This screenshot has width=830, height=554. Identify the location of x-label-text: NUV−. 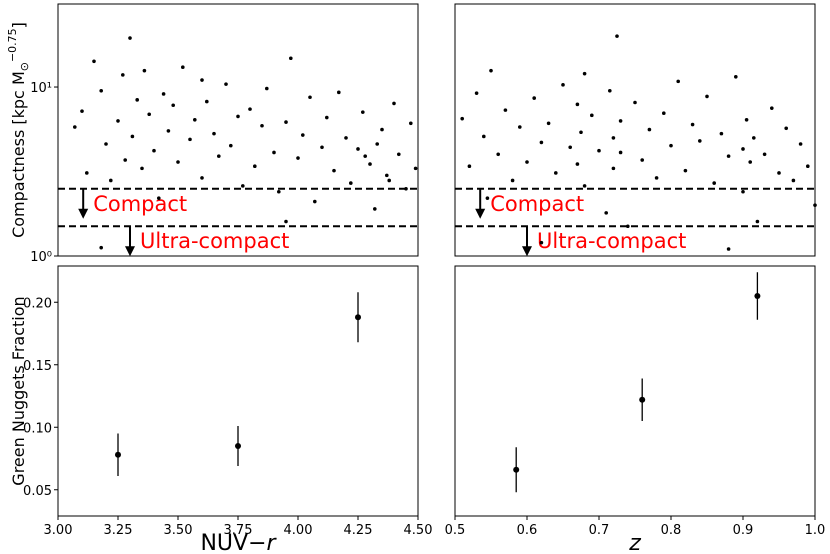
(233, 542).